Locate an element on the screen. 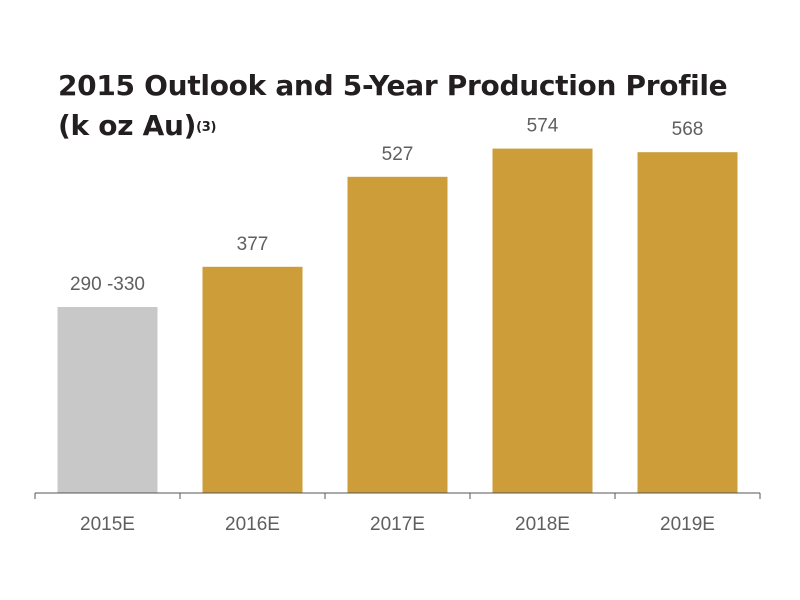 The image size is (800, 600). x-tick-label-2015e: 2015E is located at coordinates (107, 524).